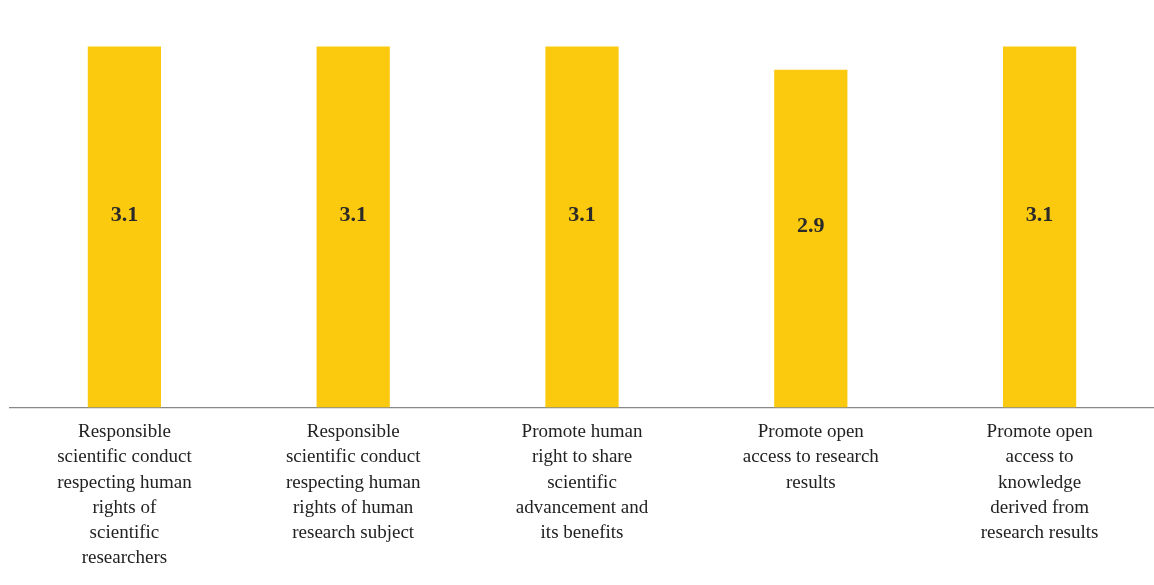  I want to click on x-tick-label: Promote human right to share scientific advancement and its benefits, so click(582, 481).